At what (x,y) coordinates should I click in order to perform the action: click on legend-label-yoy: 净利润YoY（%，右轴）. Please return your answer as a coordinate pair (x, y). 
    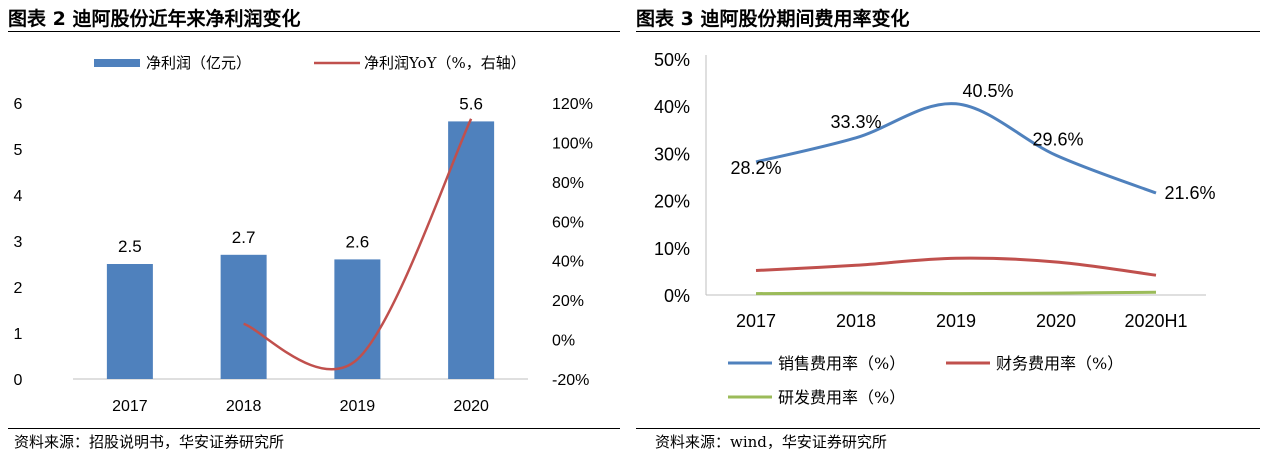
    Looking at the image, I should click on (445, 63).